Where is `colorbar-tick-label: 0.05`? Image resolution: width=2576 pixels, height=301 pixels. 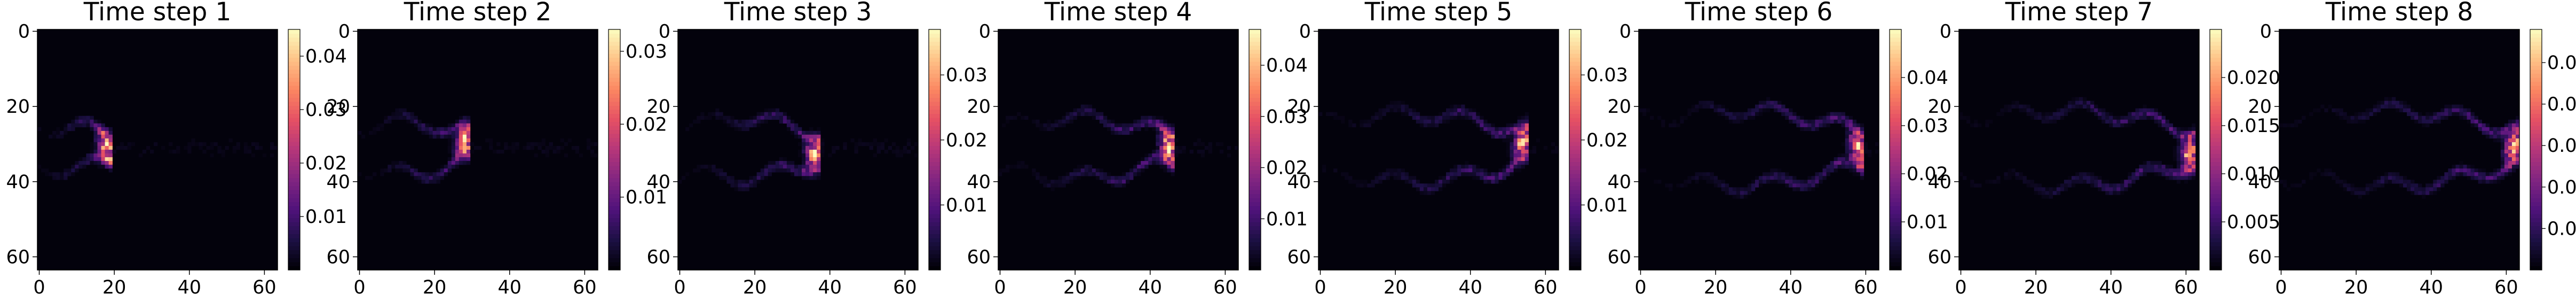
colorbar-tick-label: 0.05 is located at coordinates (2561, 63).